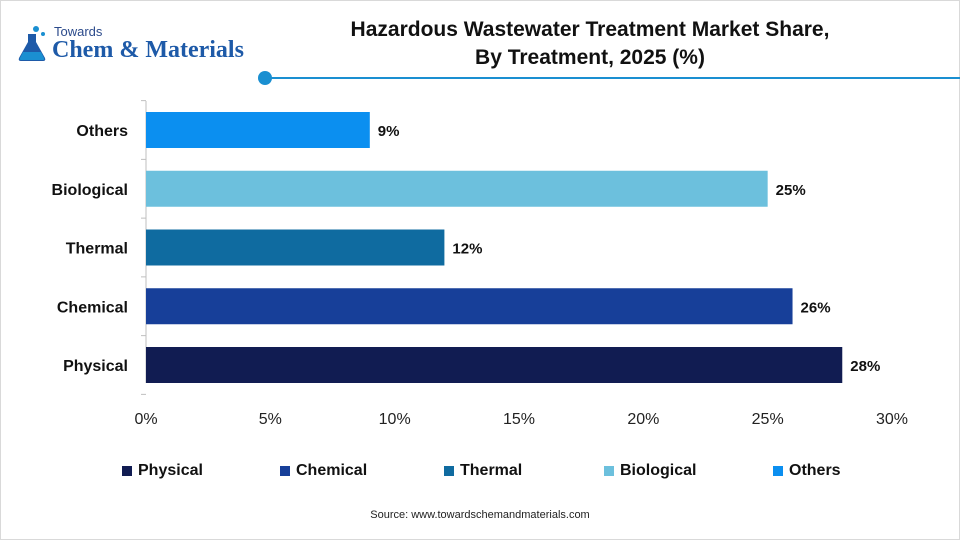 The width and height of the screenshot is (960, 540). Describe the element at coordinates (258, 130) in the screenshot. I see `bar-others` at that location.